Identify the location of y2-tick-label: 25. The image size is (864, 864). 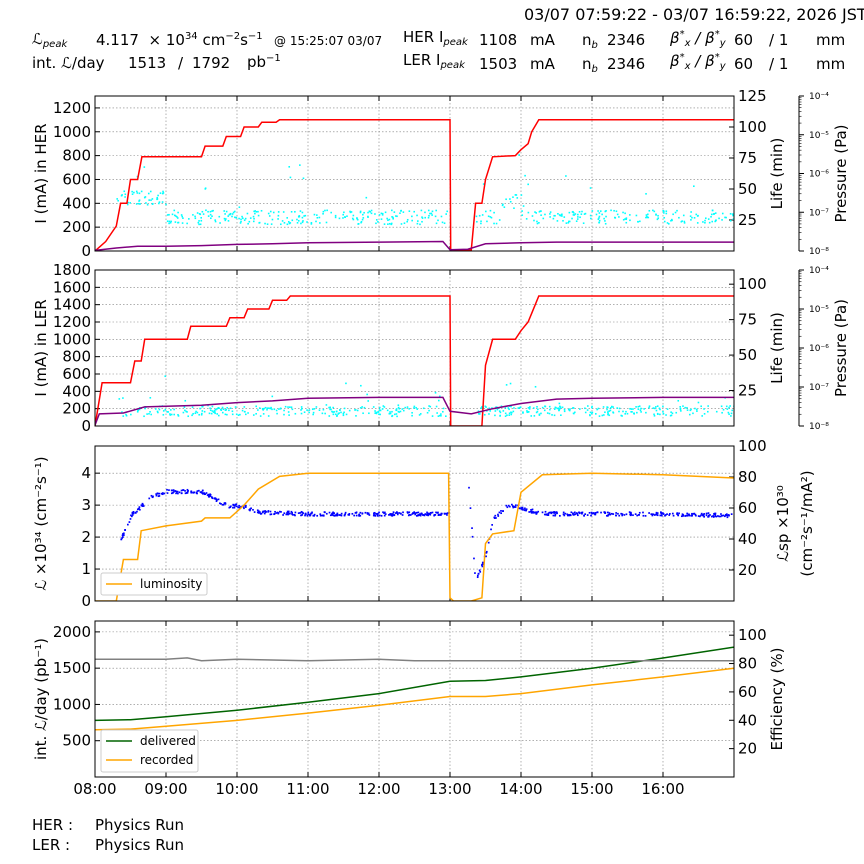
(747, 220).